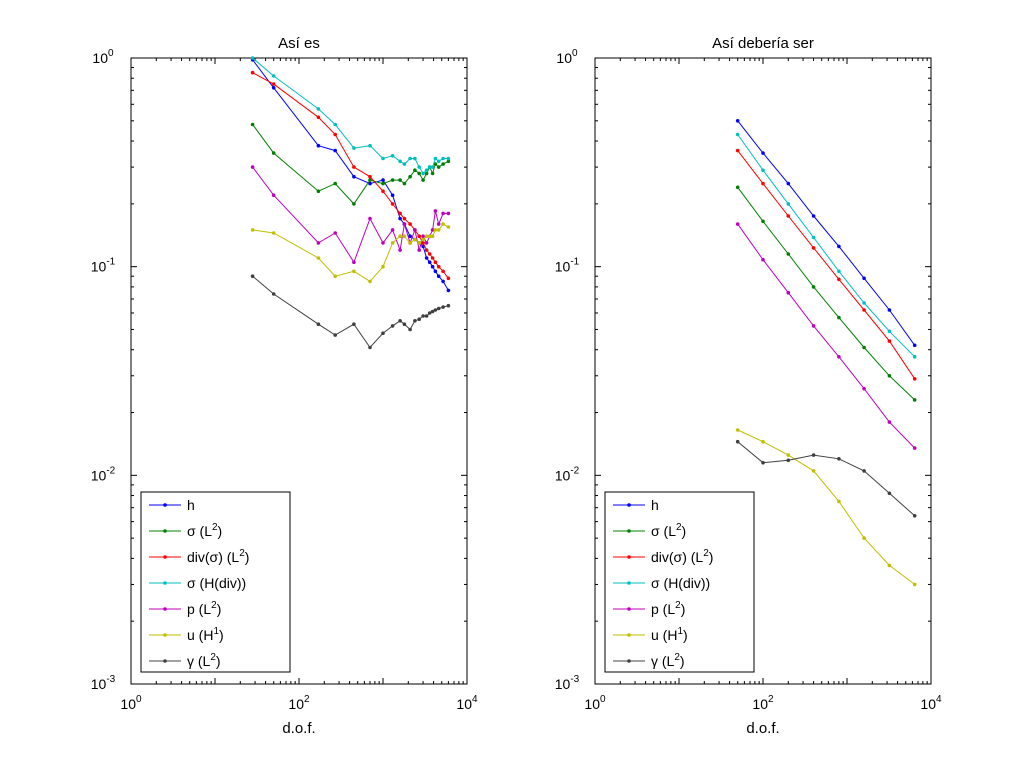 This screenshot has width=1024, height=768. Describe the element at coordinates (567, 683) in the screenshot. I see `y-tick-label: 10⁻³` at that location.